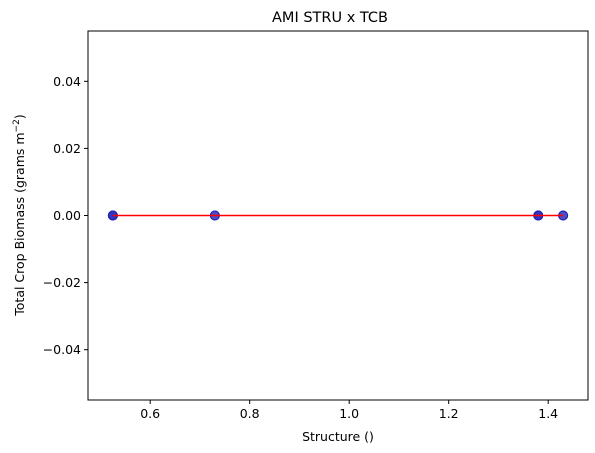 The width and height of the screenshot is (595, 453). I want to click on x-axis-ticks: 0.6 0.8 1.0 1.2 1.4, so click(349, 410).